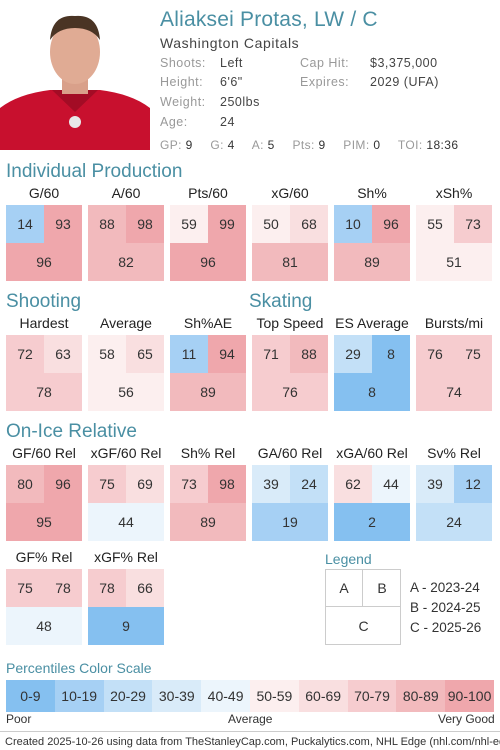  What do you see at coordinates (372, 522) in the screenshot?
I see `percentile-cell-c: 2` at bounding box center [372, 522].